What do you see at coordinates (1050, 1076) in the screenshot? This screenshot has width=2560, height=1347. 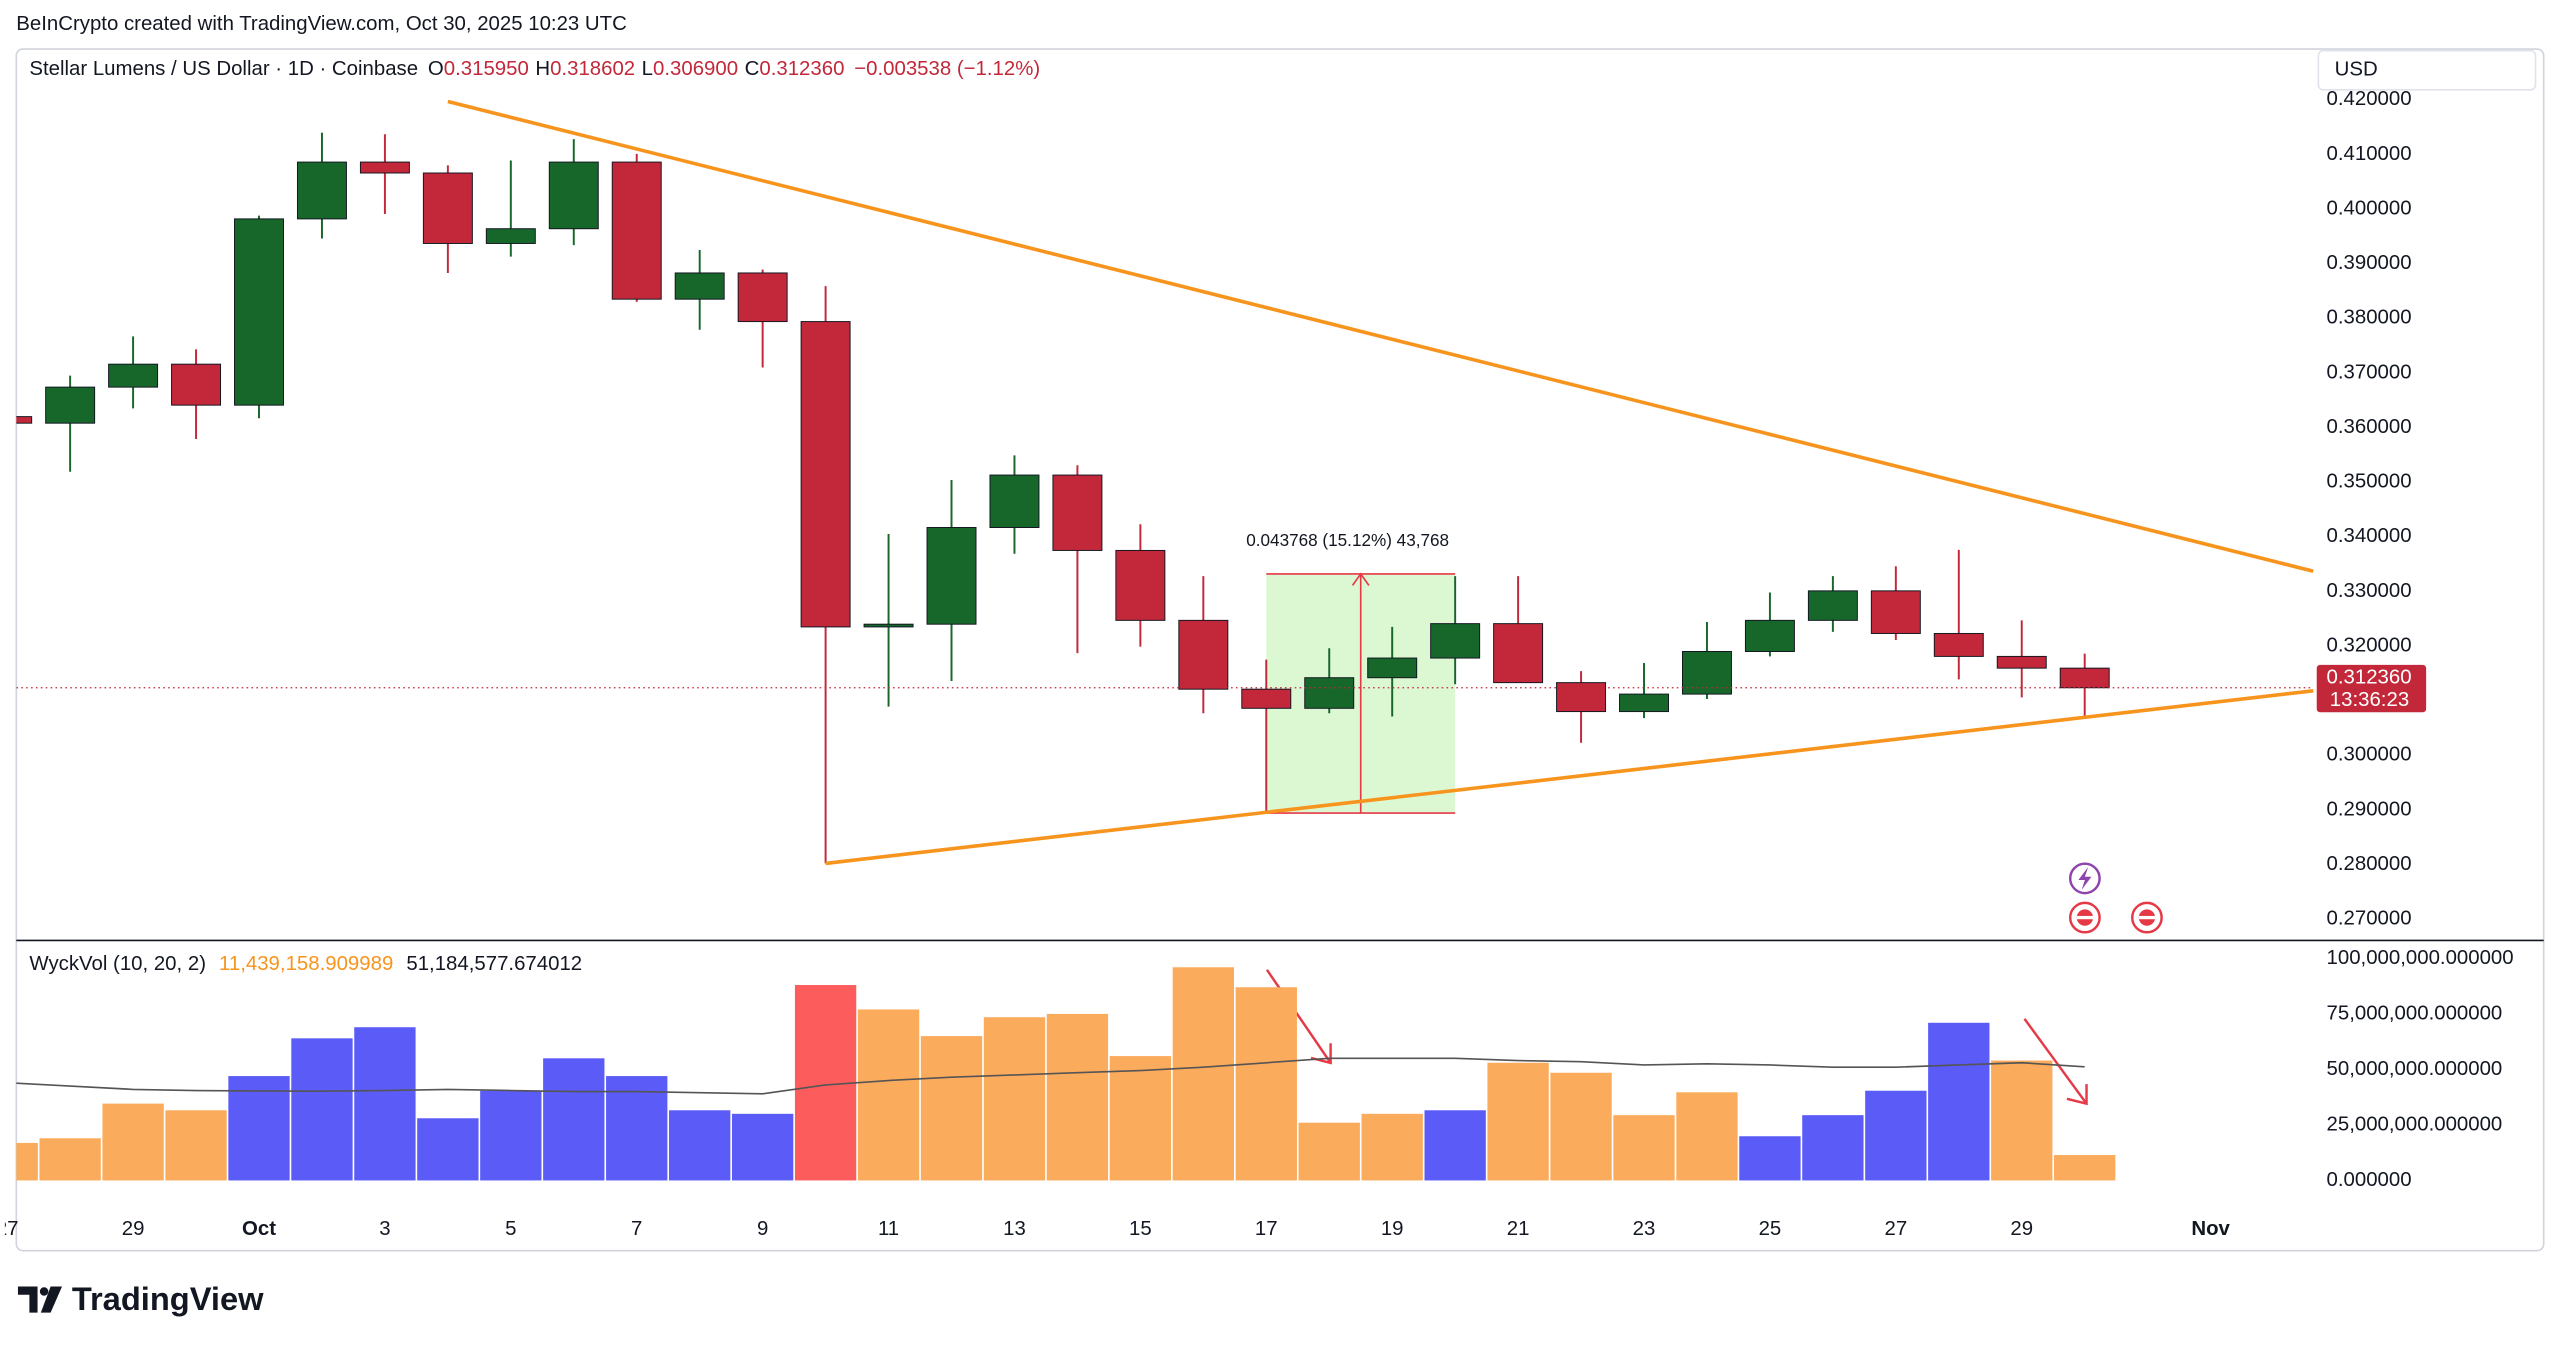 I see `average-line` at bounding box center [1050, 1076].